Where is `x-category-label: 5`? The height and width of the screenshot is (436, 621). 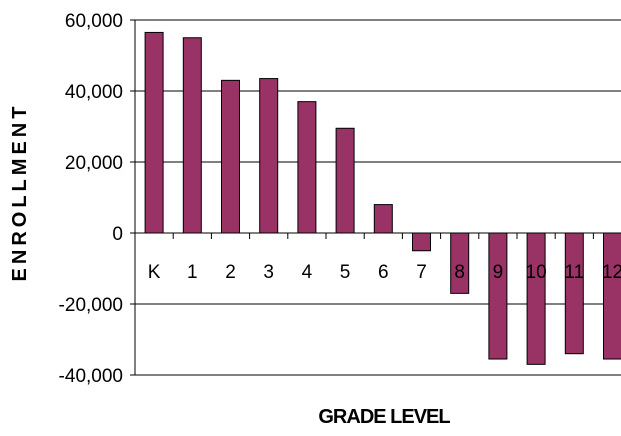 x-category-label: 5 is located at coordinates (345, 272).